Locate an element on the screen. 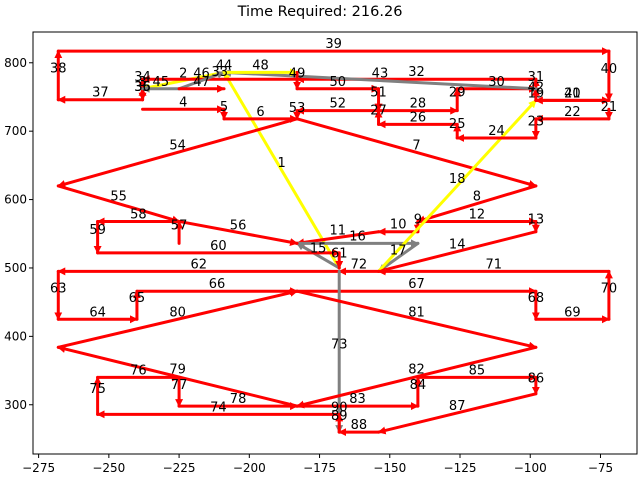  segment-label-54: 54 is located at coordinates (177, 145).